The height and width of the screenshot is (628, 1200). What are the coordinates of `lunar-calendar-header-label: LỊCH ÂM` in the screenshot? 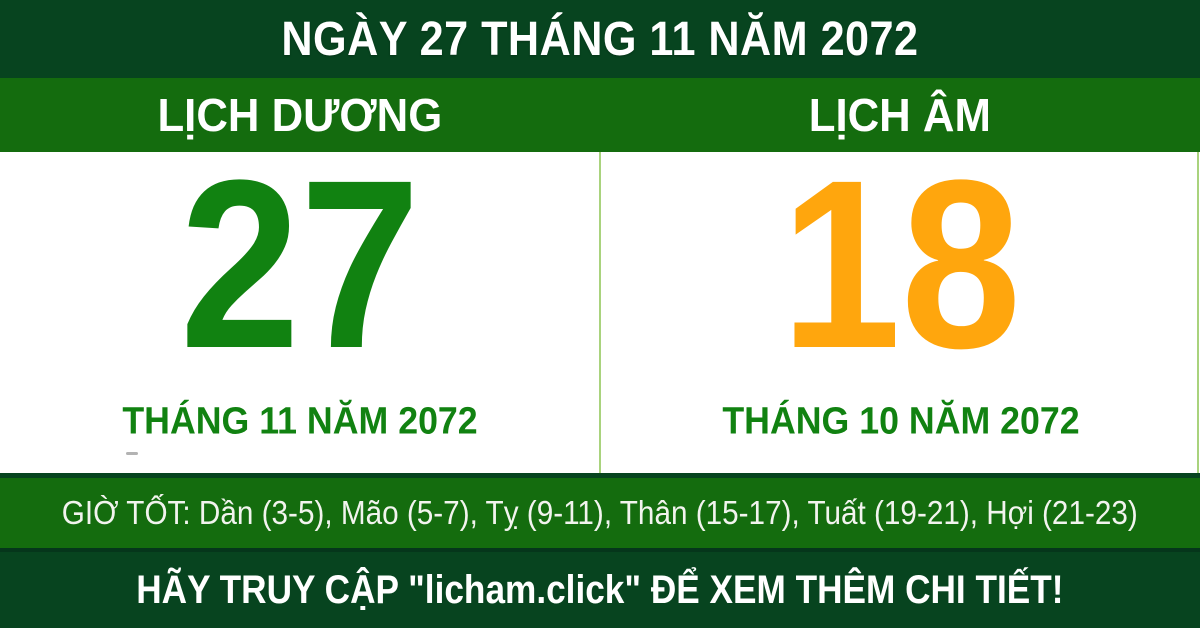 It's located at (900, 115).